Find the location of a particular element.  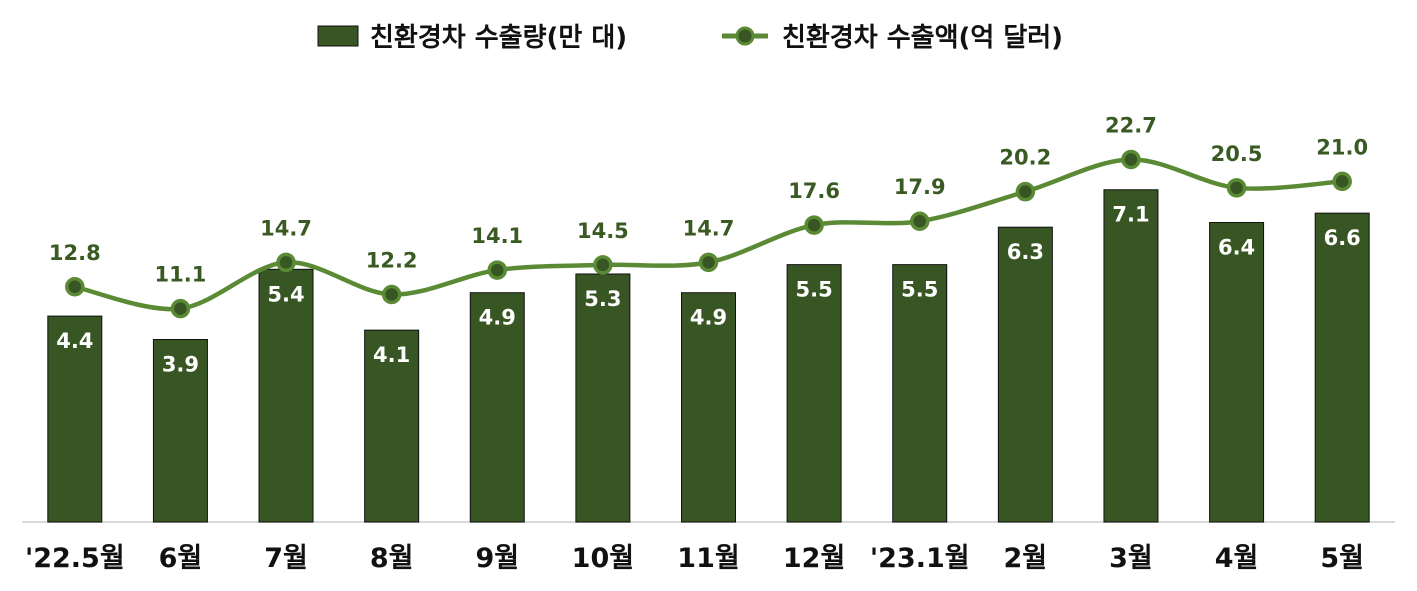

bar-value-label: 3.9 is located at coordinates (180, 364).